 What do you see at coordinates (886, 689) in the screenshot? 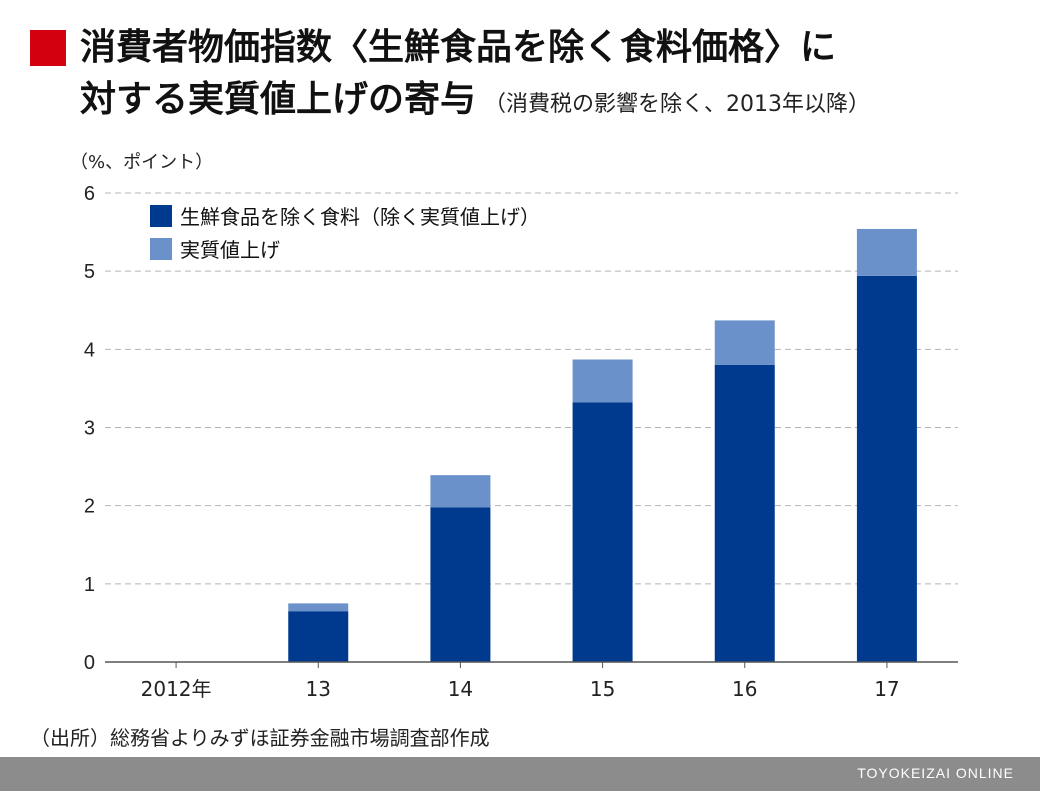
I see `x-tick-label: 17` at bounding box center [886, 689].